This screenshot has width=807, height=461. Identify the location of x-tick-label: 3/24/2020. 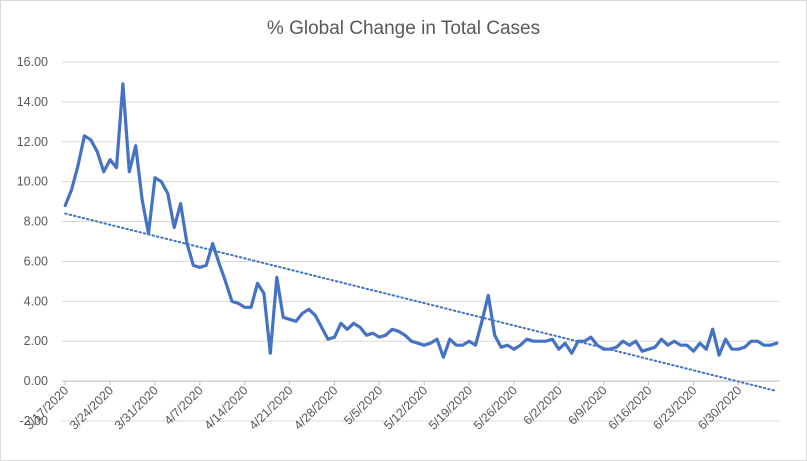
(91, 407).